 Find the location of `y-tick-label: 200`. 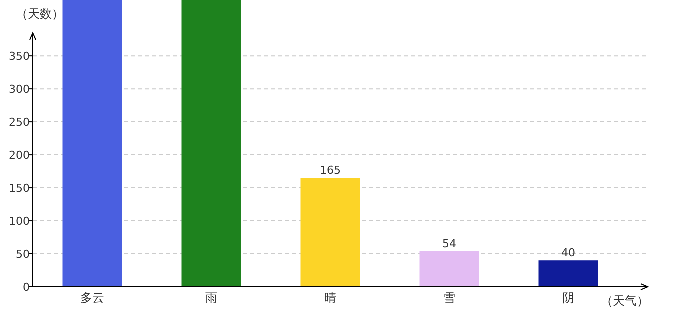

y-tick-label: 200 is located at coordinates (19, 155).